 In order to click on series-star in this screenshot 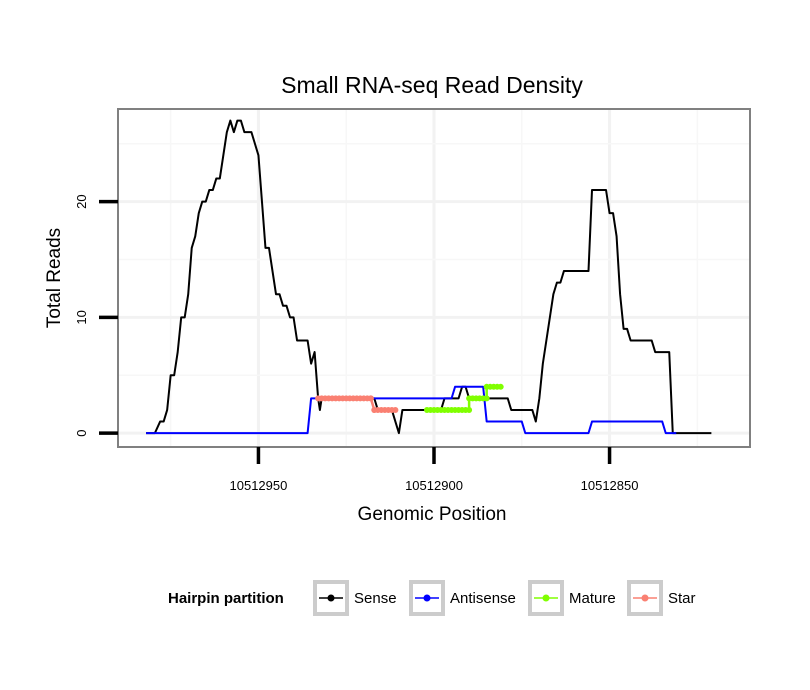, I will do `click(357, 404)`.